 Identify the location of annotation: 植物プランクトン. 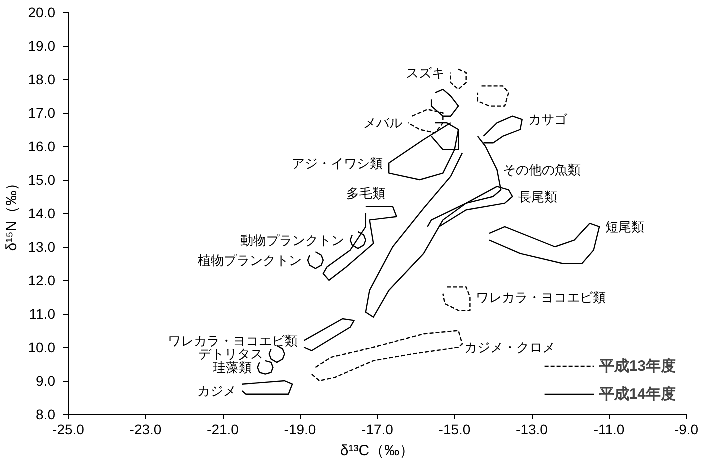
(250, 260).